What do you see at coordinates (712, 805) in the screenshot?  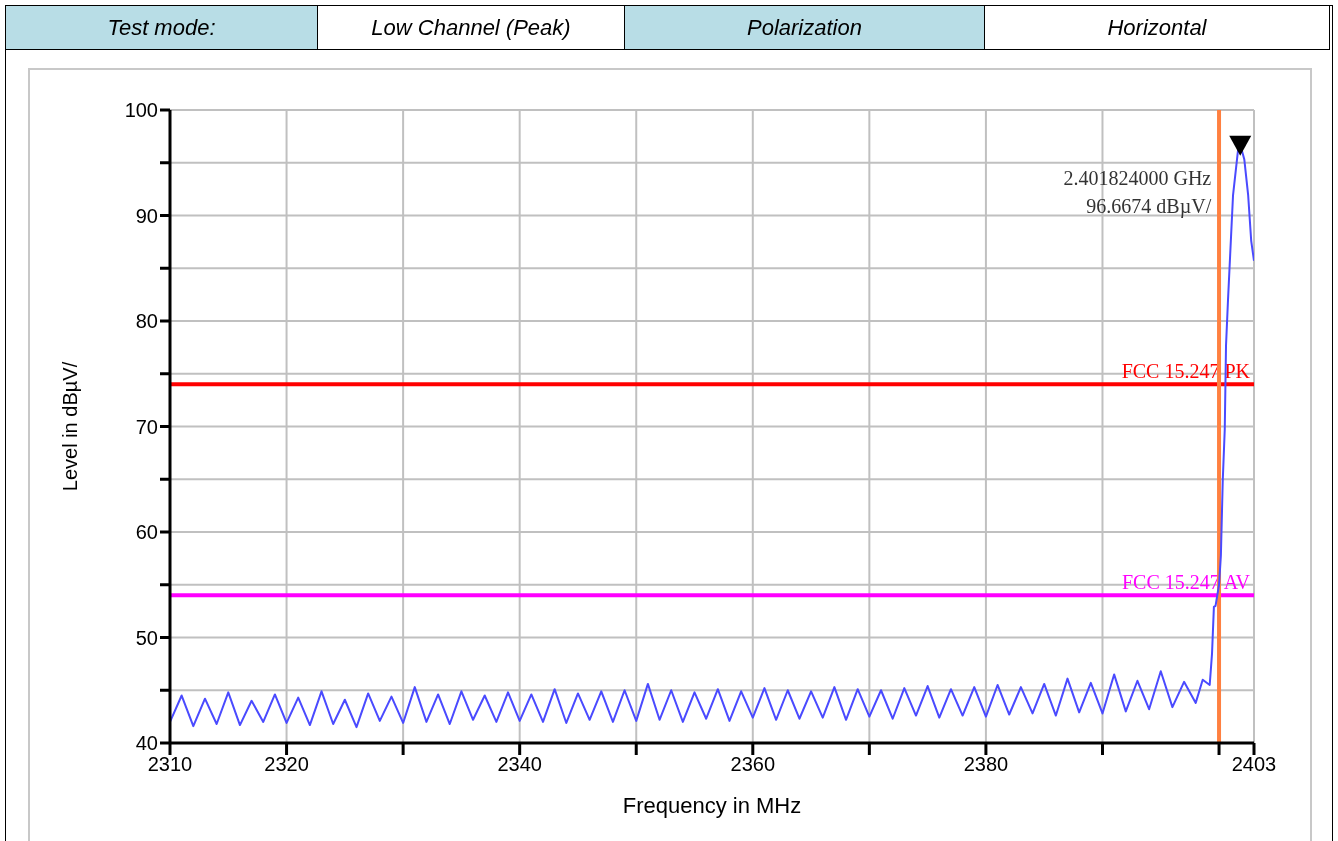 I see `x-axis-title: Frequency in MHz` at bounding box center [712, 805].